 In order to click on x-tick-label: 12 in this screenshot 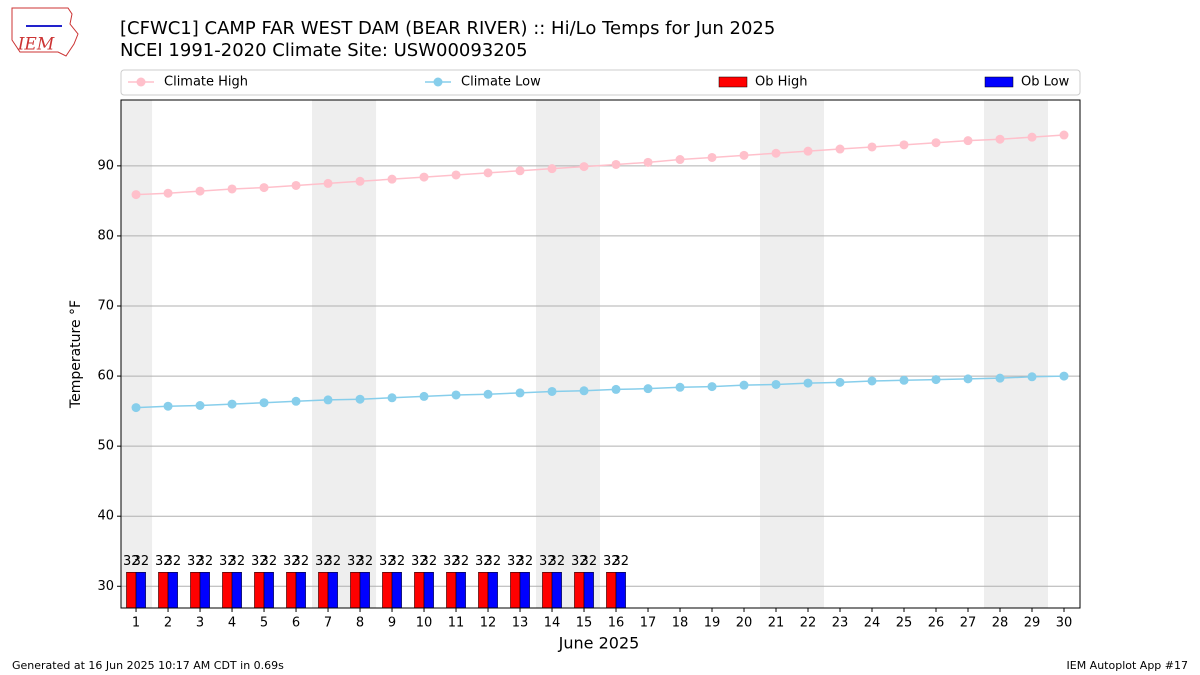, I will do `click(488, 623)`.